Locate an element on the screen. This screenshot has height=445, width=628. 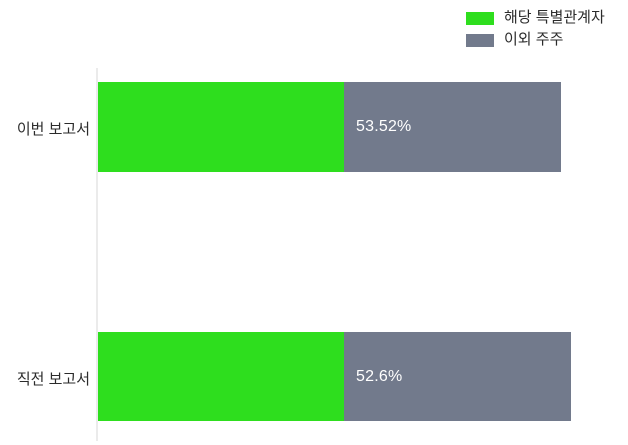
bar-segment-other-shareholders-1: 52.6% is located at coordinates (457, 376).